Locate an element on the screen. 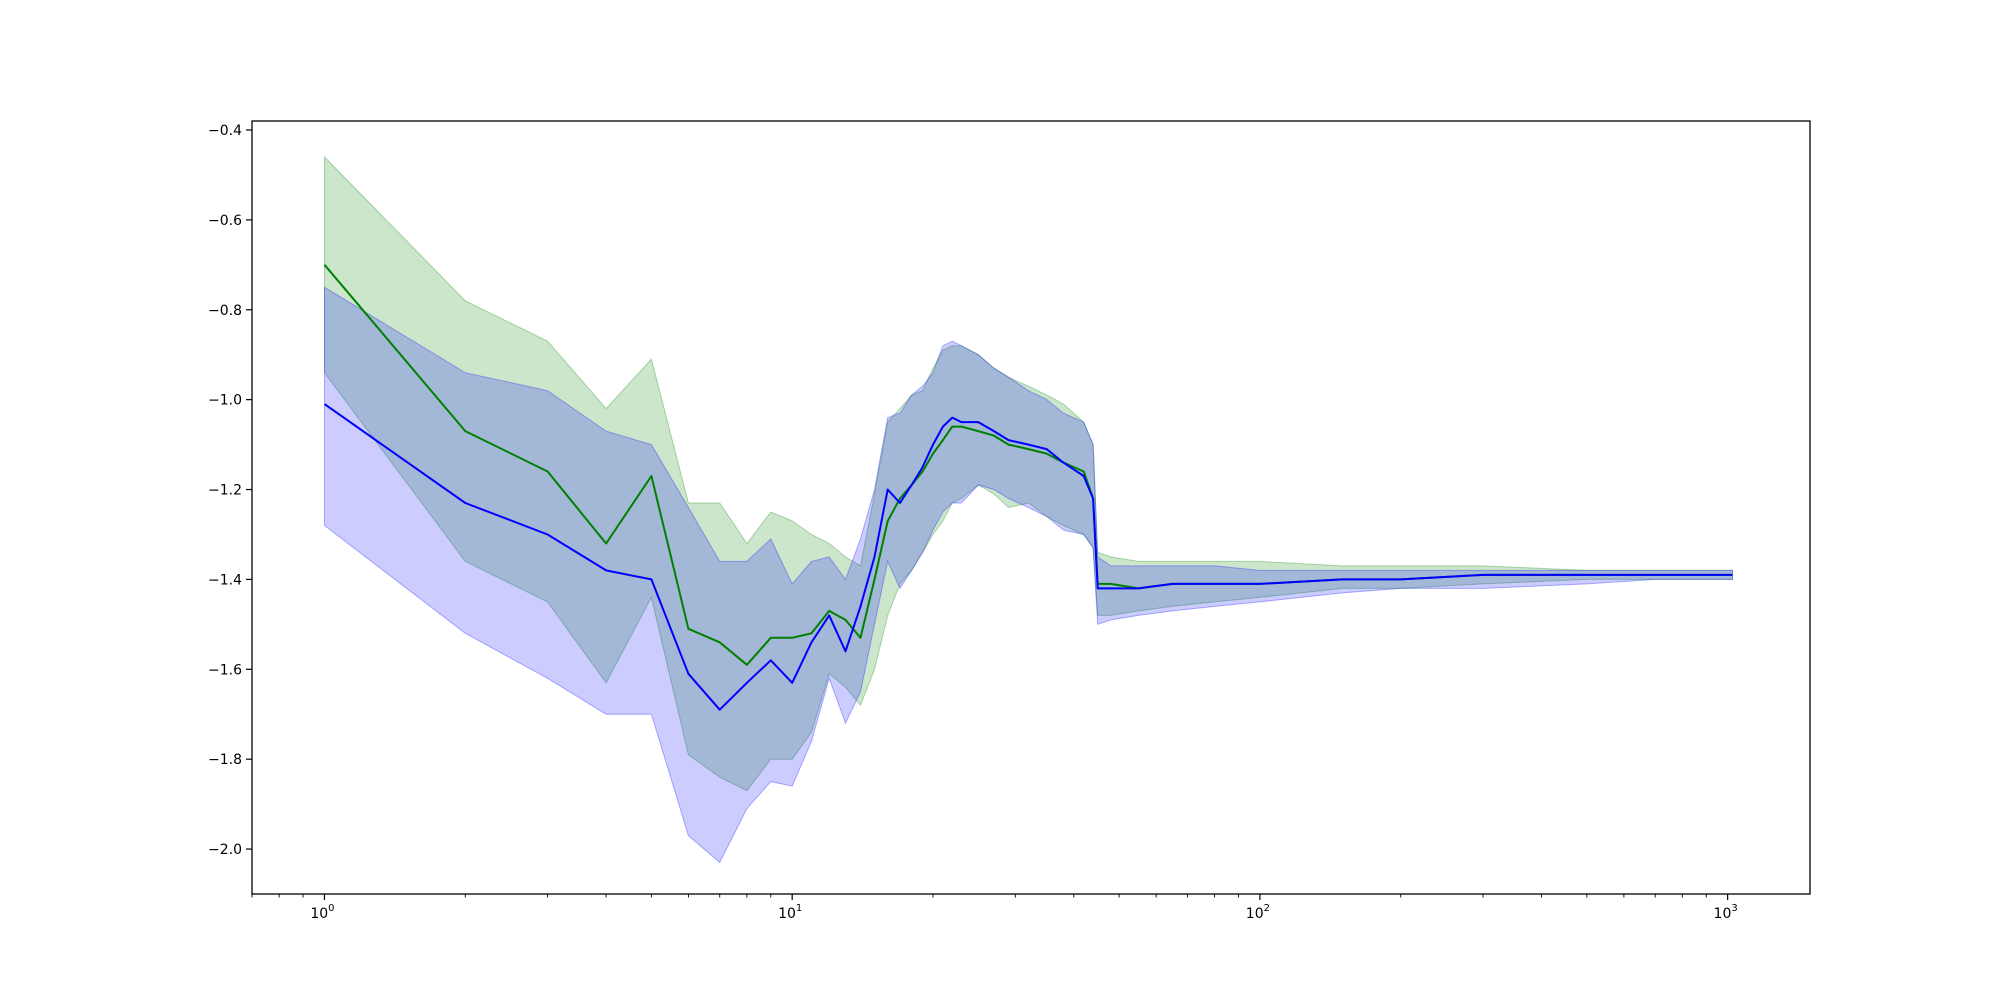  x-tick-exponent: 1 is located at coordinates (799, 908).